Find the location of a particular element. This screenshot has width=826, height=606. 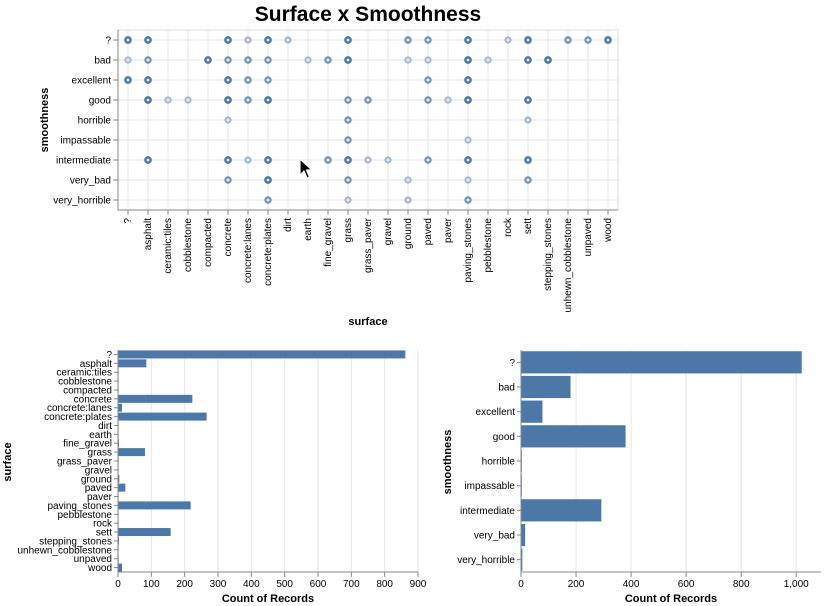

scatter-point-sett-unknown is located at coordinates (528, 40).